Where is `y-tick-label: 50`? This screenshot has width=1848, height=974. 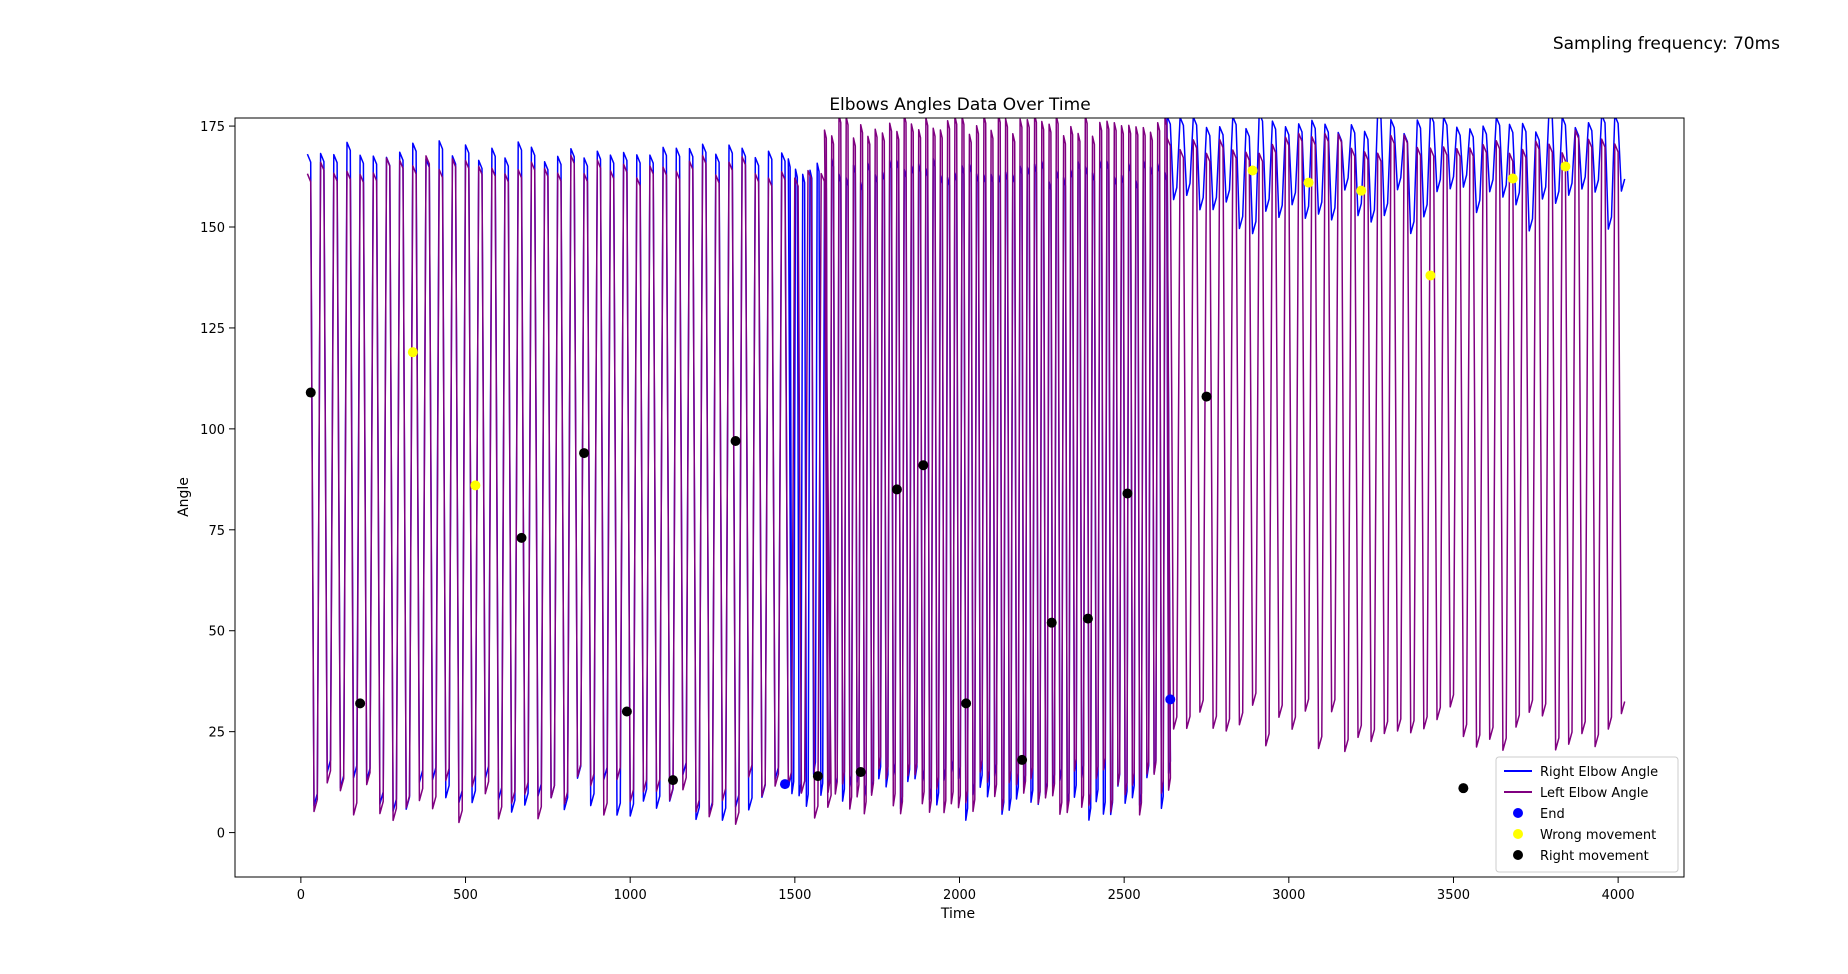 y-tick-label: 50 is located at coordinates (216, 632).